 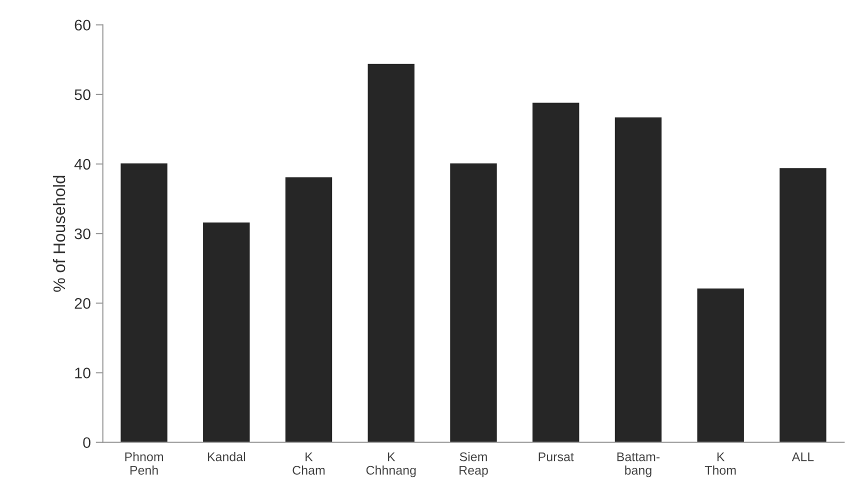 What do you see at coordinates (82, 25) in the screenshot?
I see `y-tick-label: 60` at bounding box center [82, 25].